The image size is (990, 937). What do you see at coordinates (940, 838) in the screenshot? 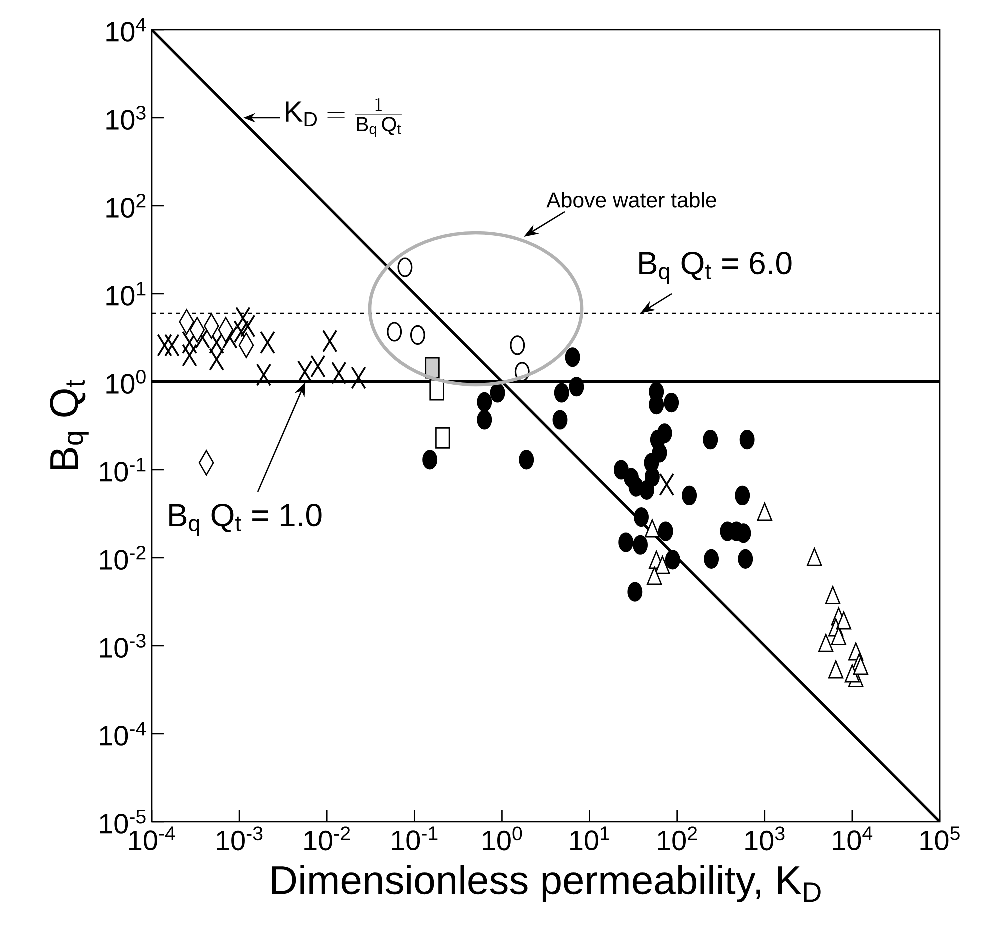
I see `x-tick-label: 10$^{5}$` at bounding box center [940, 838].